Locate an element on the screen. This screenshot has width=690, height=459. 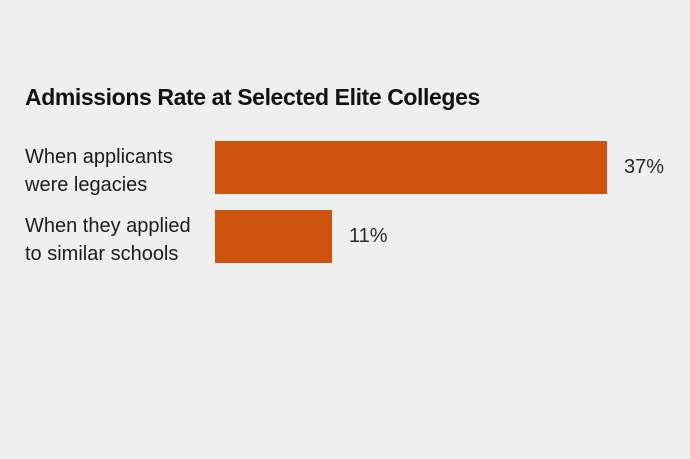
bar-row: When they applied to similar schools 11% is located at coordinates (357, 237).